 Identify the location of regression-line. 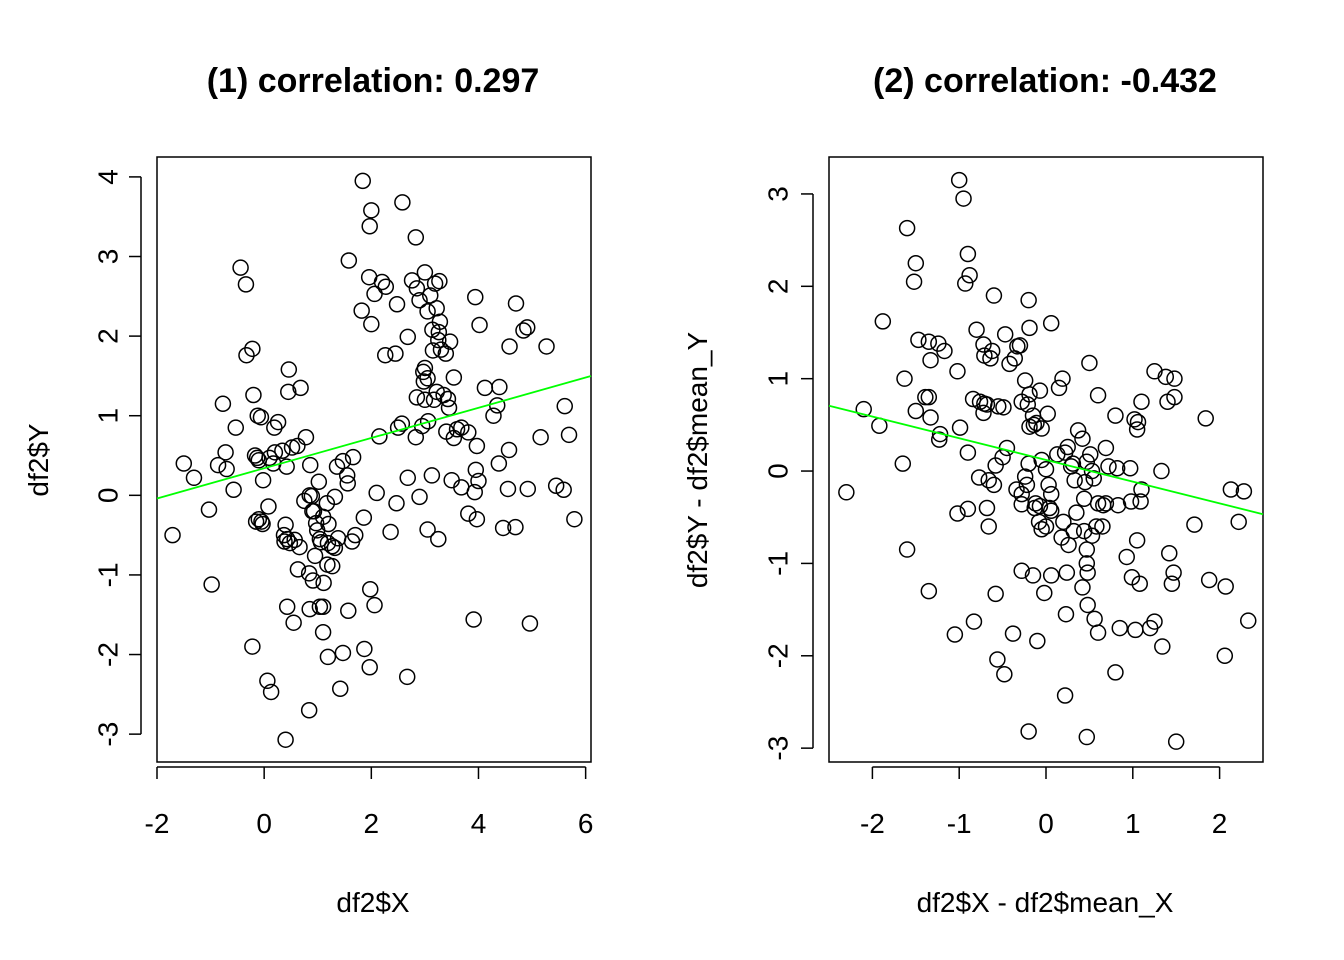
(374, 437).